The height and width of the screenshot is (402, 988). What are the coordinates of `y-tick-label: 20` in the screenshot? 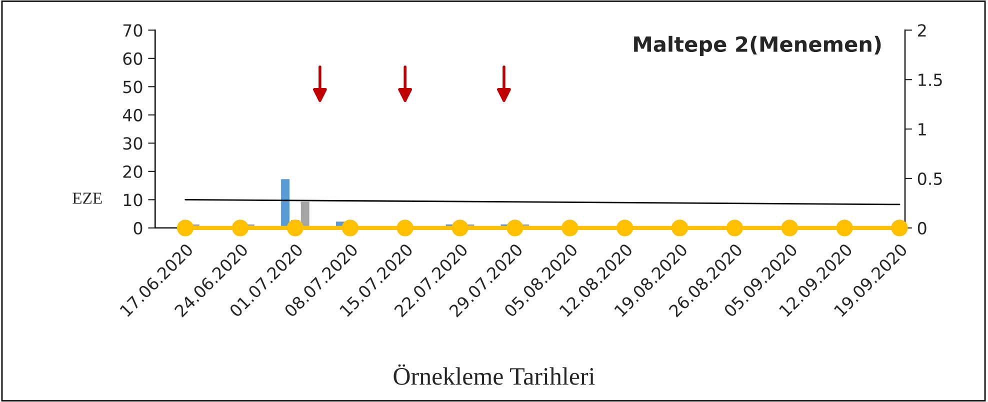 It's located at (132, 171).